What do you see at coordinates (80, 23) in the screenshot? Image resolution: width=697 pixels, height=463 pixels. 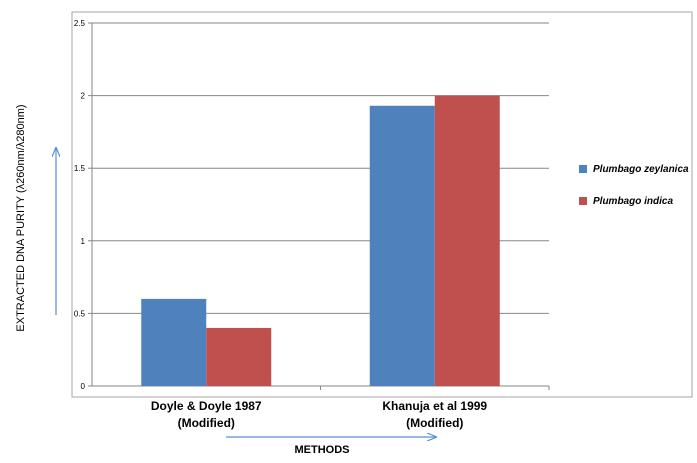 I see `y-tick-label: 2.5` at bounding box center [80, 23].